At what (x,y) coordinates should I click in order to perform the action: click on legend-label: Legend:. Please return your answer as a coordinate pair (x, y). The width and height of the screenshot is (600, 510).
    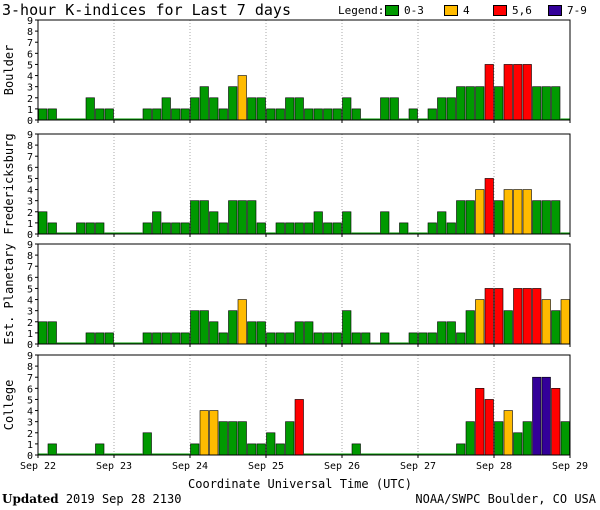
    Looking at the image, I should click on (361, 10).